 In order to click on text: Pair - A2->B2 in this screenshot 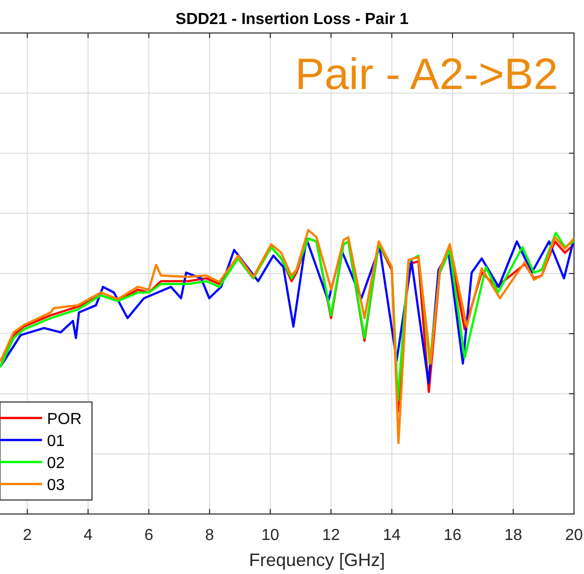, I will do `click(426, 74)`.